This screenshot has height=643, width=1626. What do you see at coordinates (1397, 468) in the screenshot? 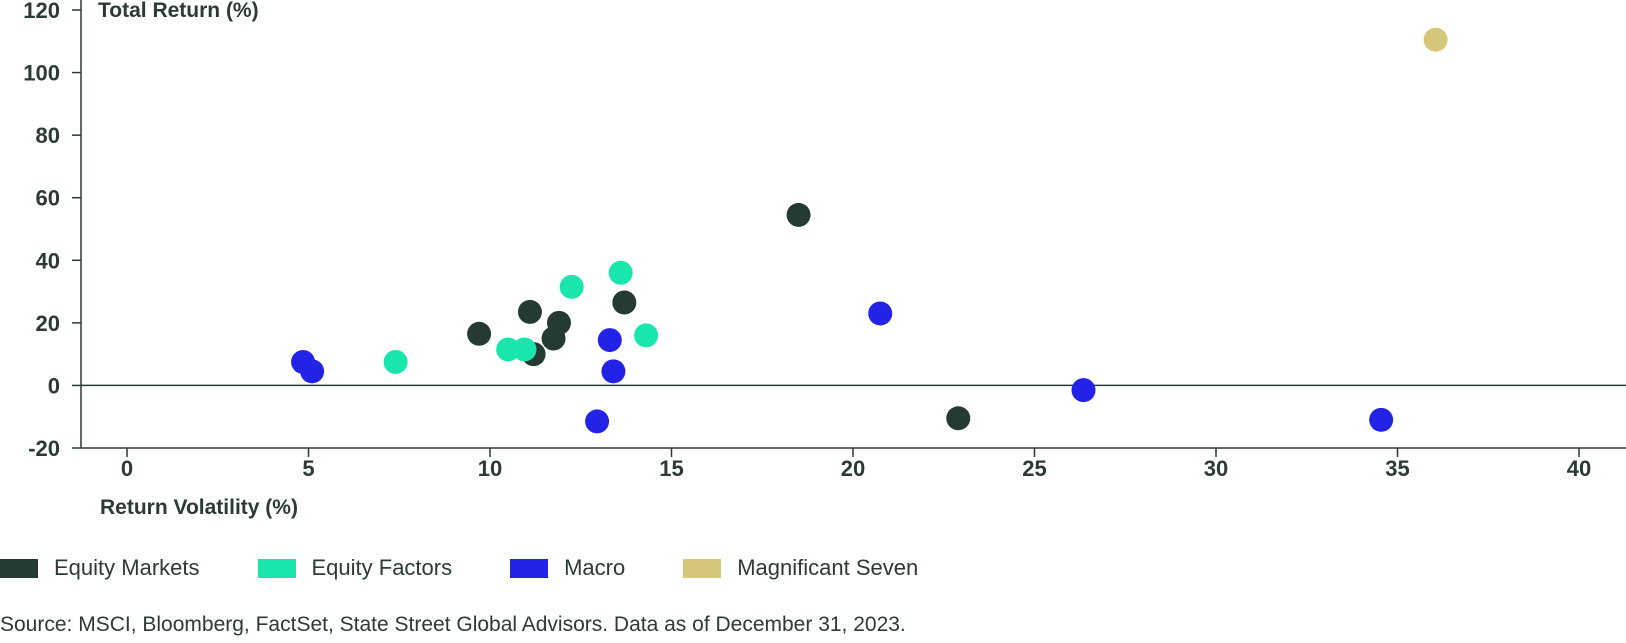
I see `x-tick-label: 35` at bounding box center [1397, 468].